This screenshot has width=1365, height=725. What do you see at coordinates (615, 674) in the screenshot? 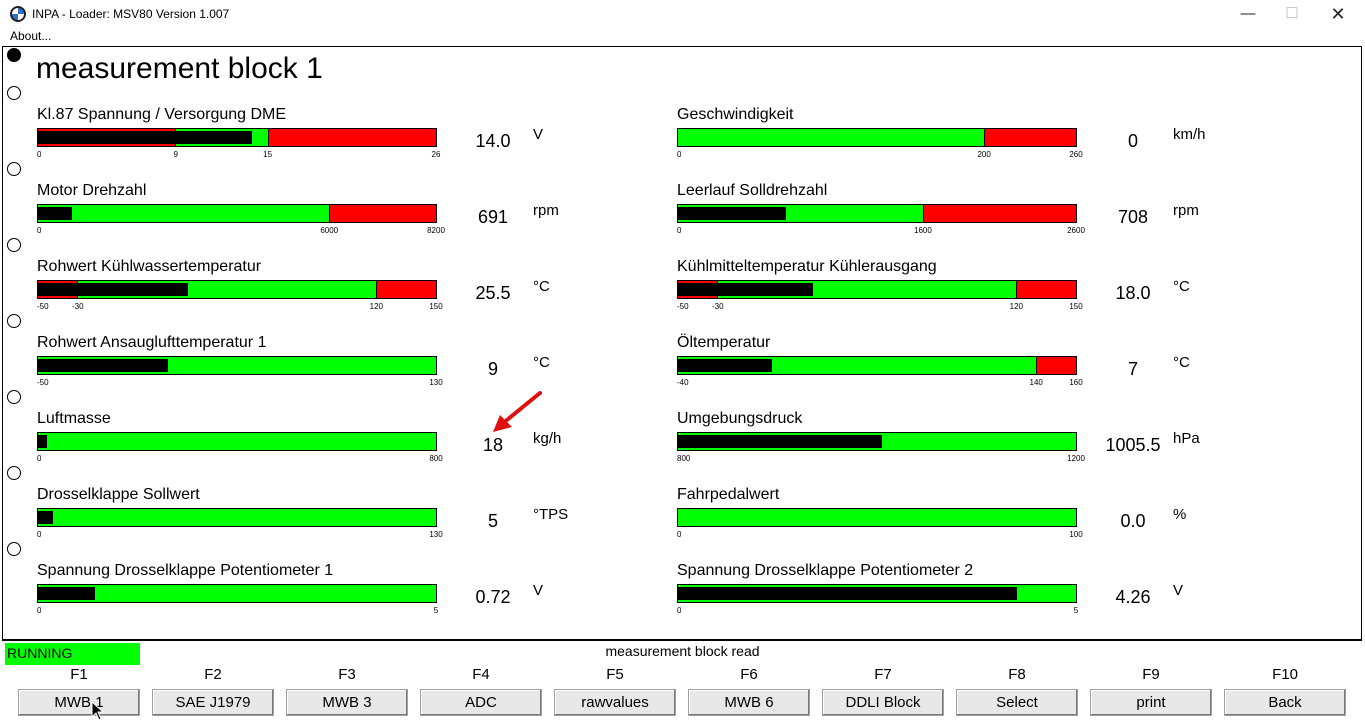
I see `fkey-label: F5` at bounding box center [615, 674].